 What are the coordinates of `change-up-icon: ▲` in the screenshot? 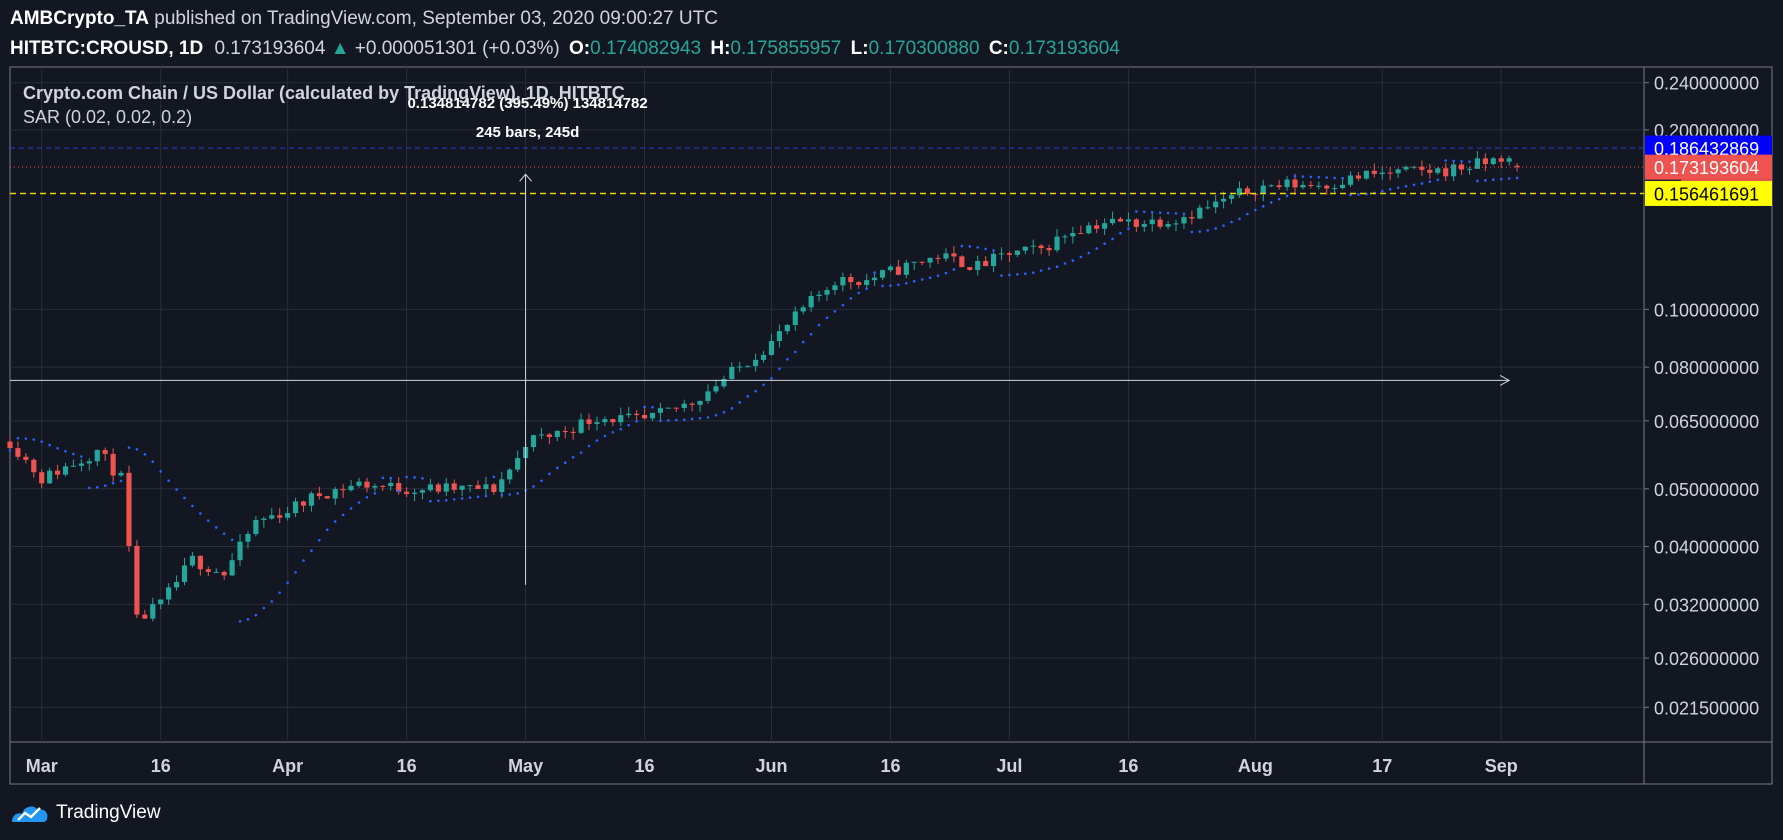 It's located at (340, 48).